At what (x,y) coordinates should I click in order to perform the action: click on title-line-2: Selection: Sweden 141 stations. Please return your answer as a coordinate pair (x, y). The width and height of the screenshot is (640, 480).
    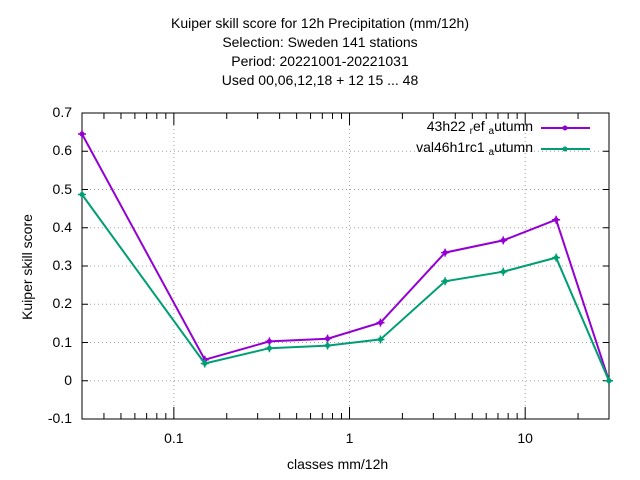
    Looking at the image, I should click on (320, 42).